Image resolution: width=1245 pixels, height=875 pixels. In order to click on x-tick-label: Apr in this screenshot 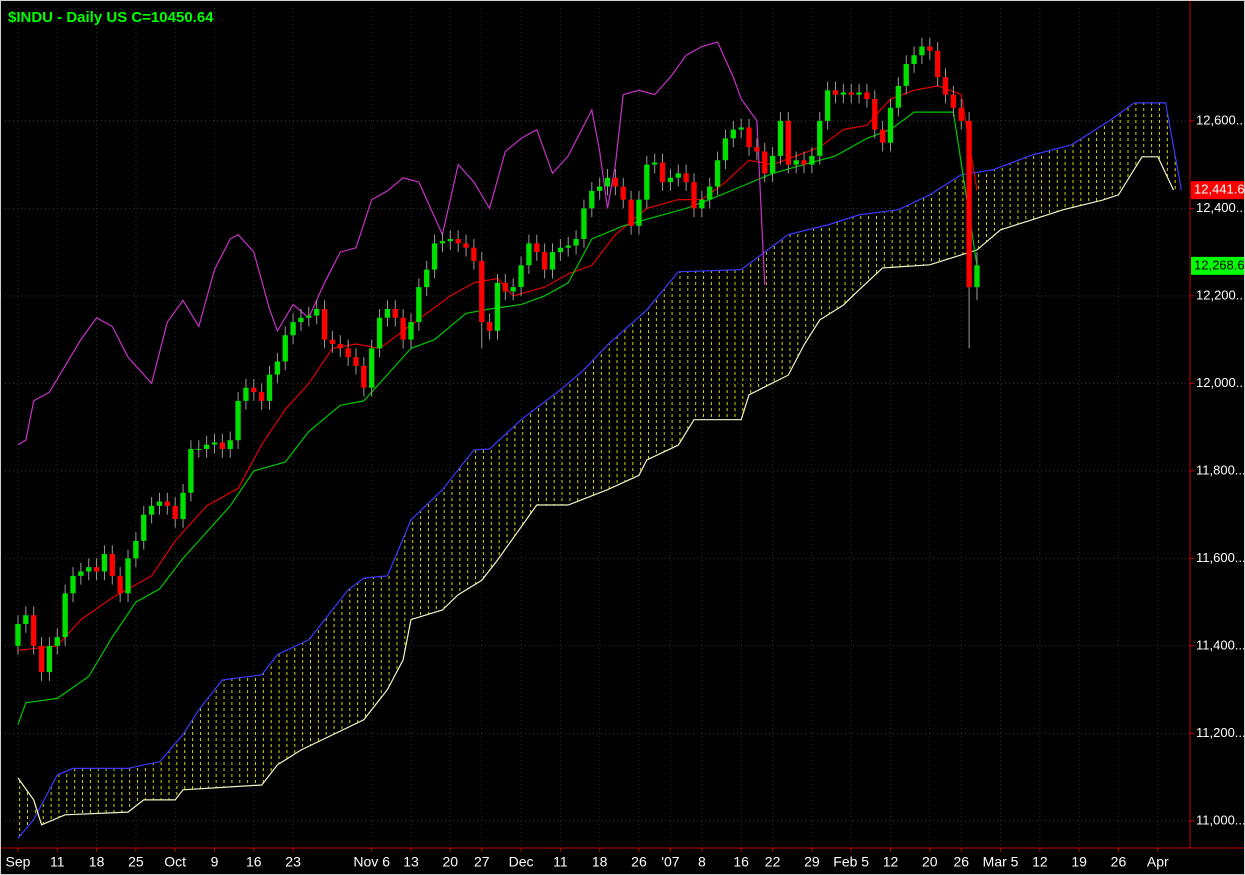, I will do `click(1158, 862)`.